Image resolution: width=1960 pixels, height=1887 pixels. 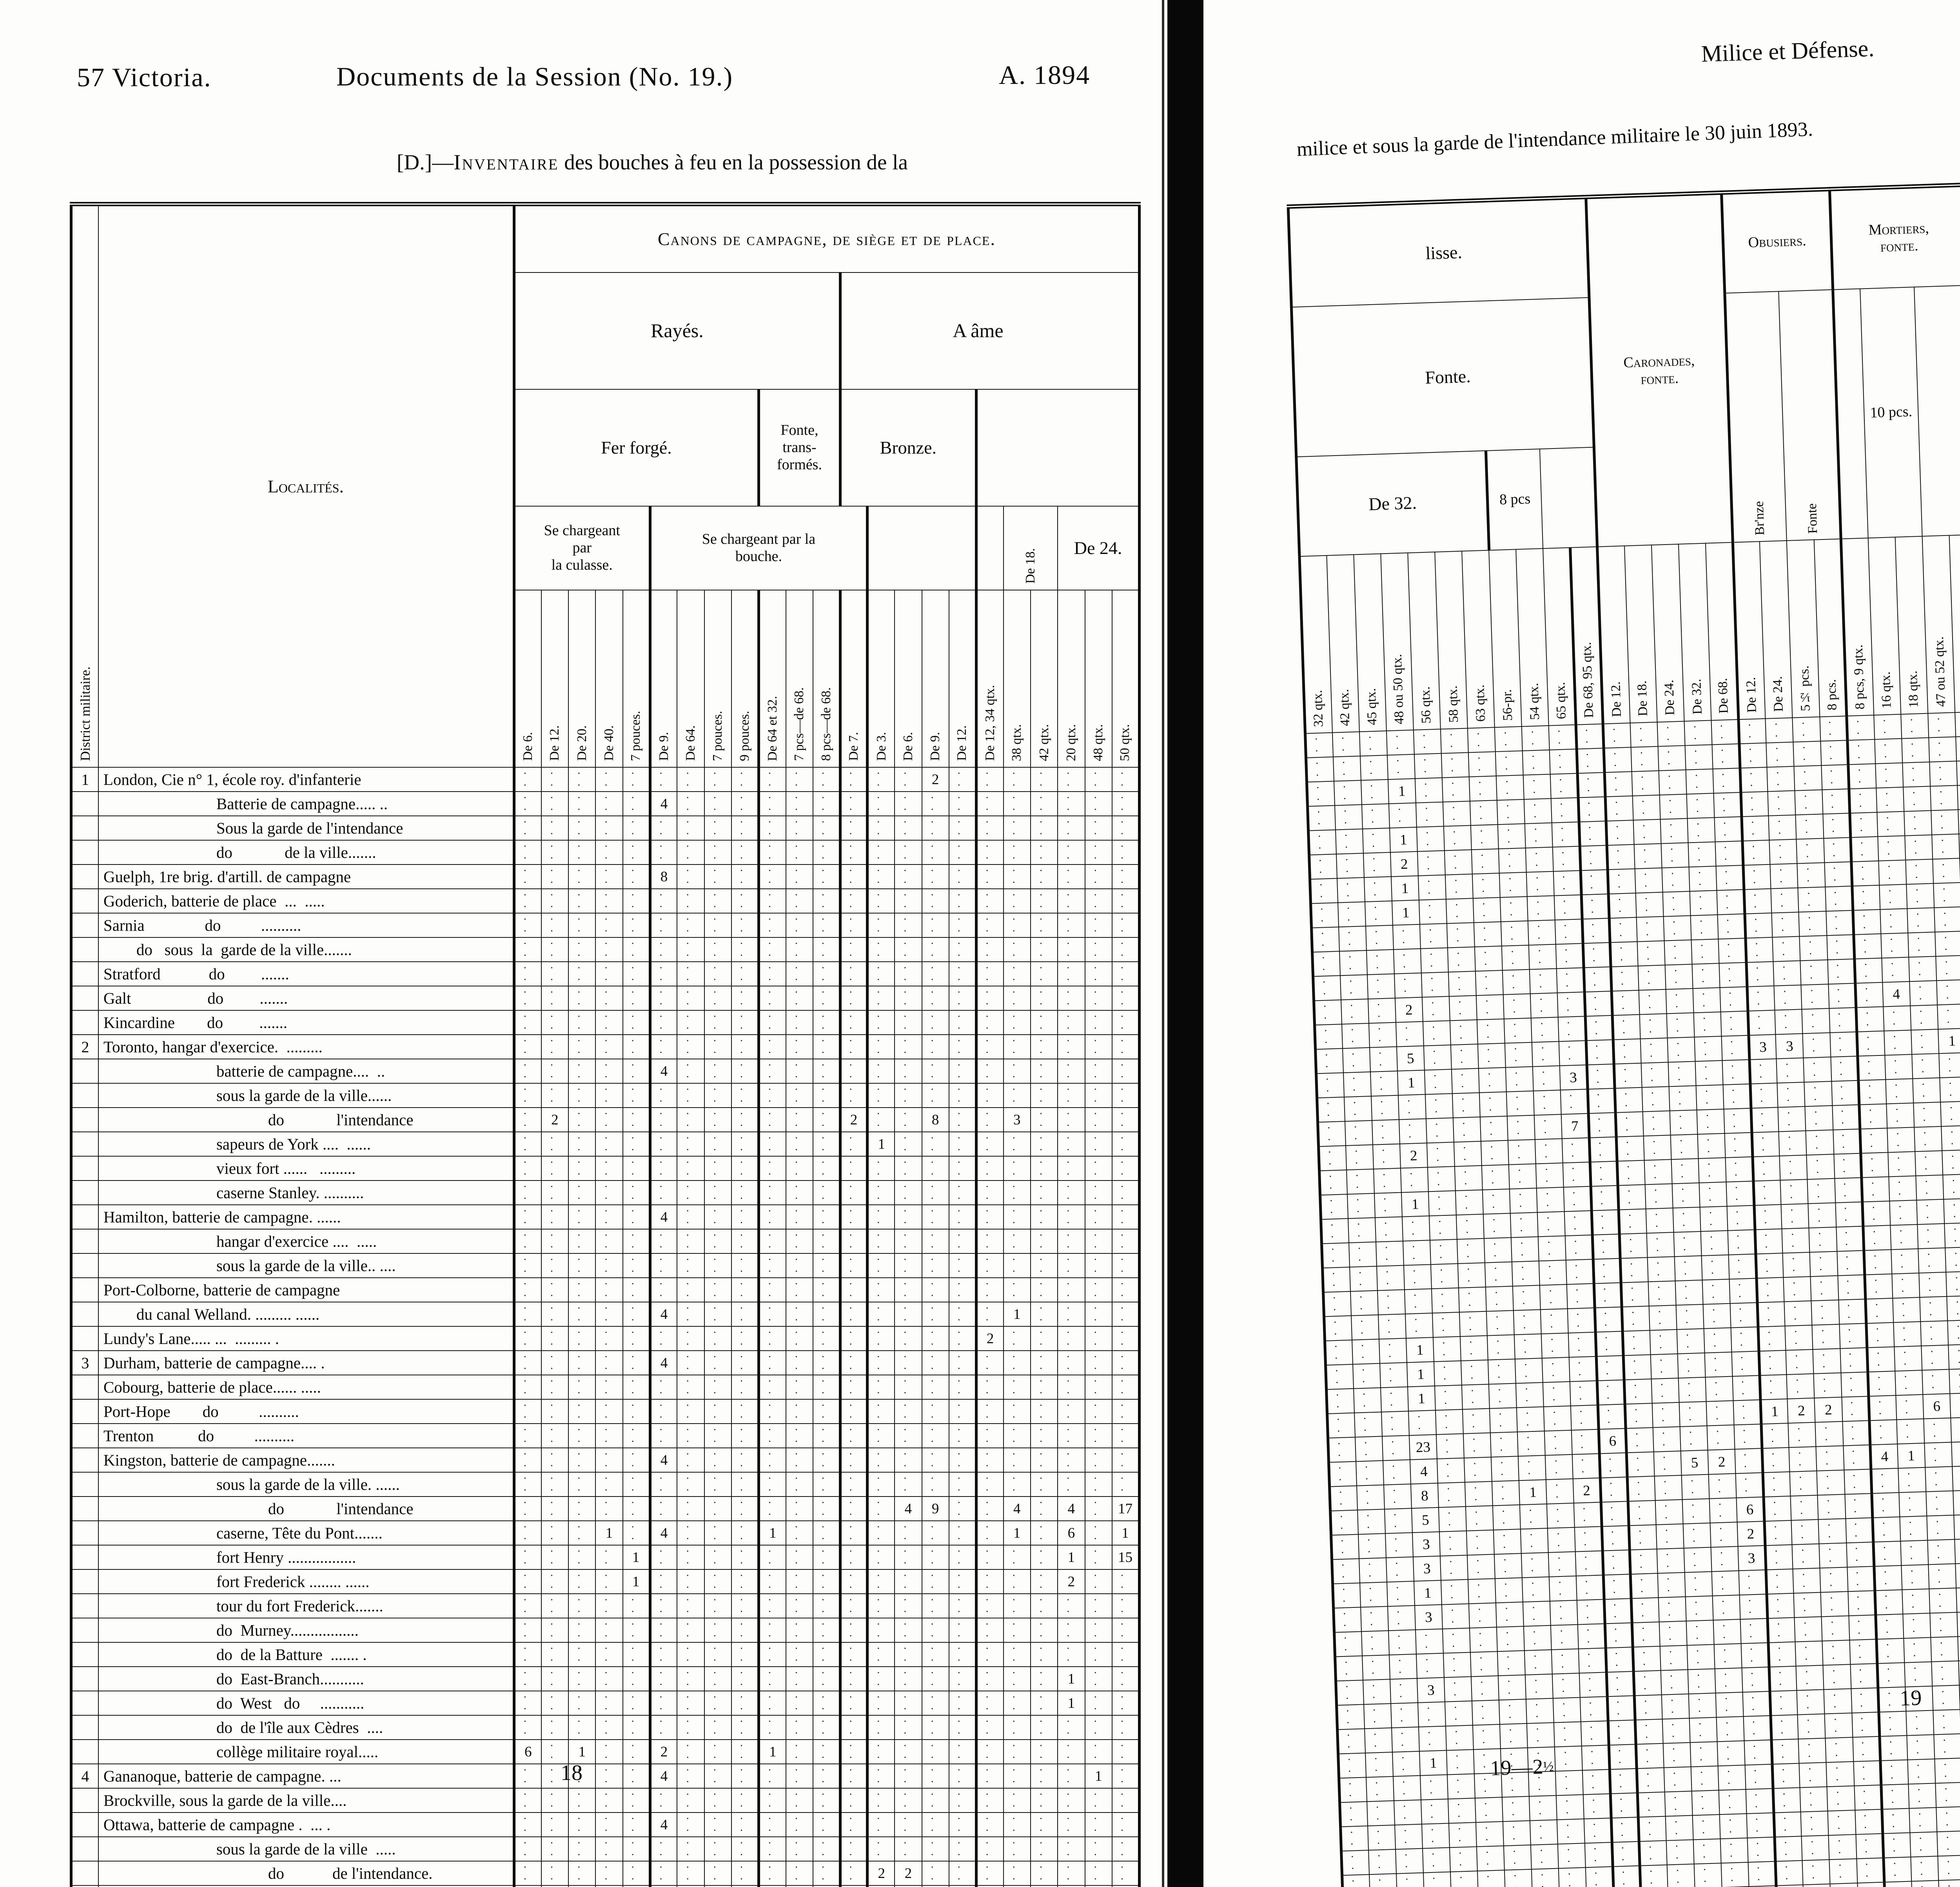 I want to click on column-label-text: 50 qtx., so click(x=1125, y=742).